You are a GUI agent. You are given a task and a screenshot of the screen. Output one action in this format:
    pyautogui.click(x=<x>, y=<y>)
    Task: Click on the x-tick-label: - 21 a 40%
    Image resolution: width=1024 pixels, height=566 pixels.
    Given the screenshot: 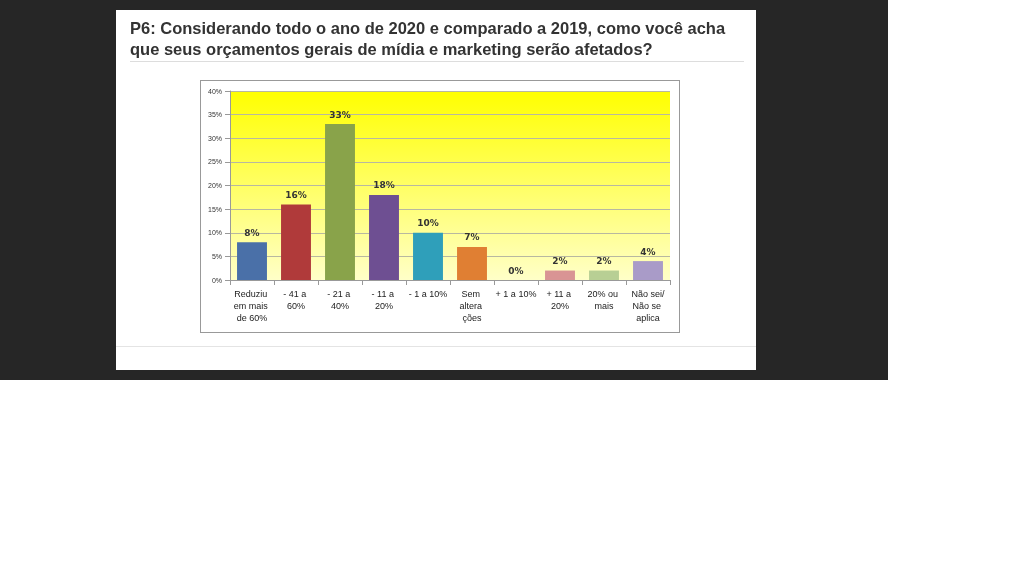 What is the action you would take?
    pyautogui.click(x=340, y=300)
    